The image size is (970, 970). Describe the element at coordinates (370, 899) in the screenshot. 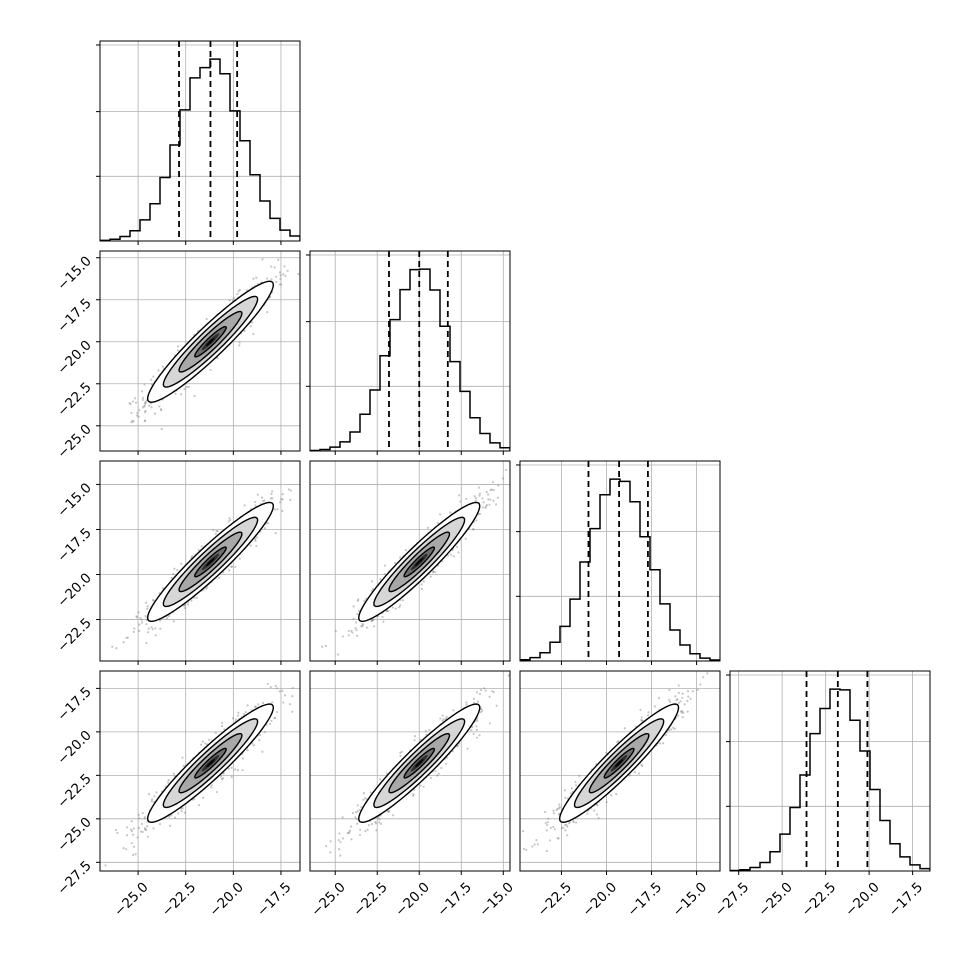

I see `x-tick-label: −22.5` at that location.